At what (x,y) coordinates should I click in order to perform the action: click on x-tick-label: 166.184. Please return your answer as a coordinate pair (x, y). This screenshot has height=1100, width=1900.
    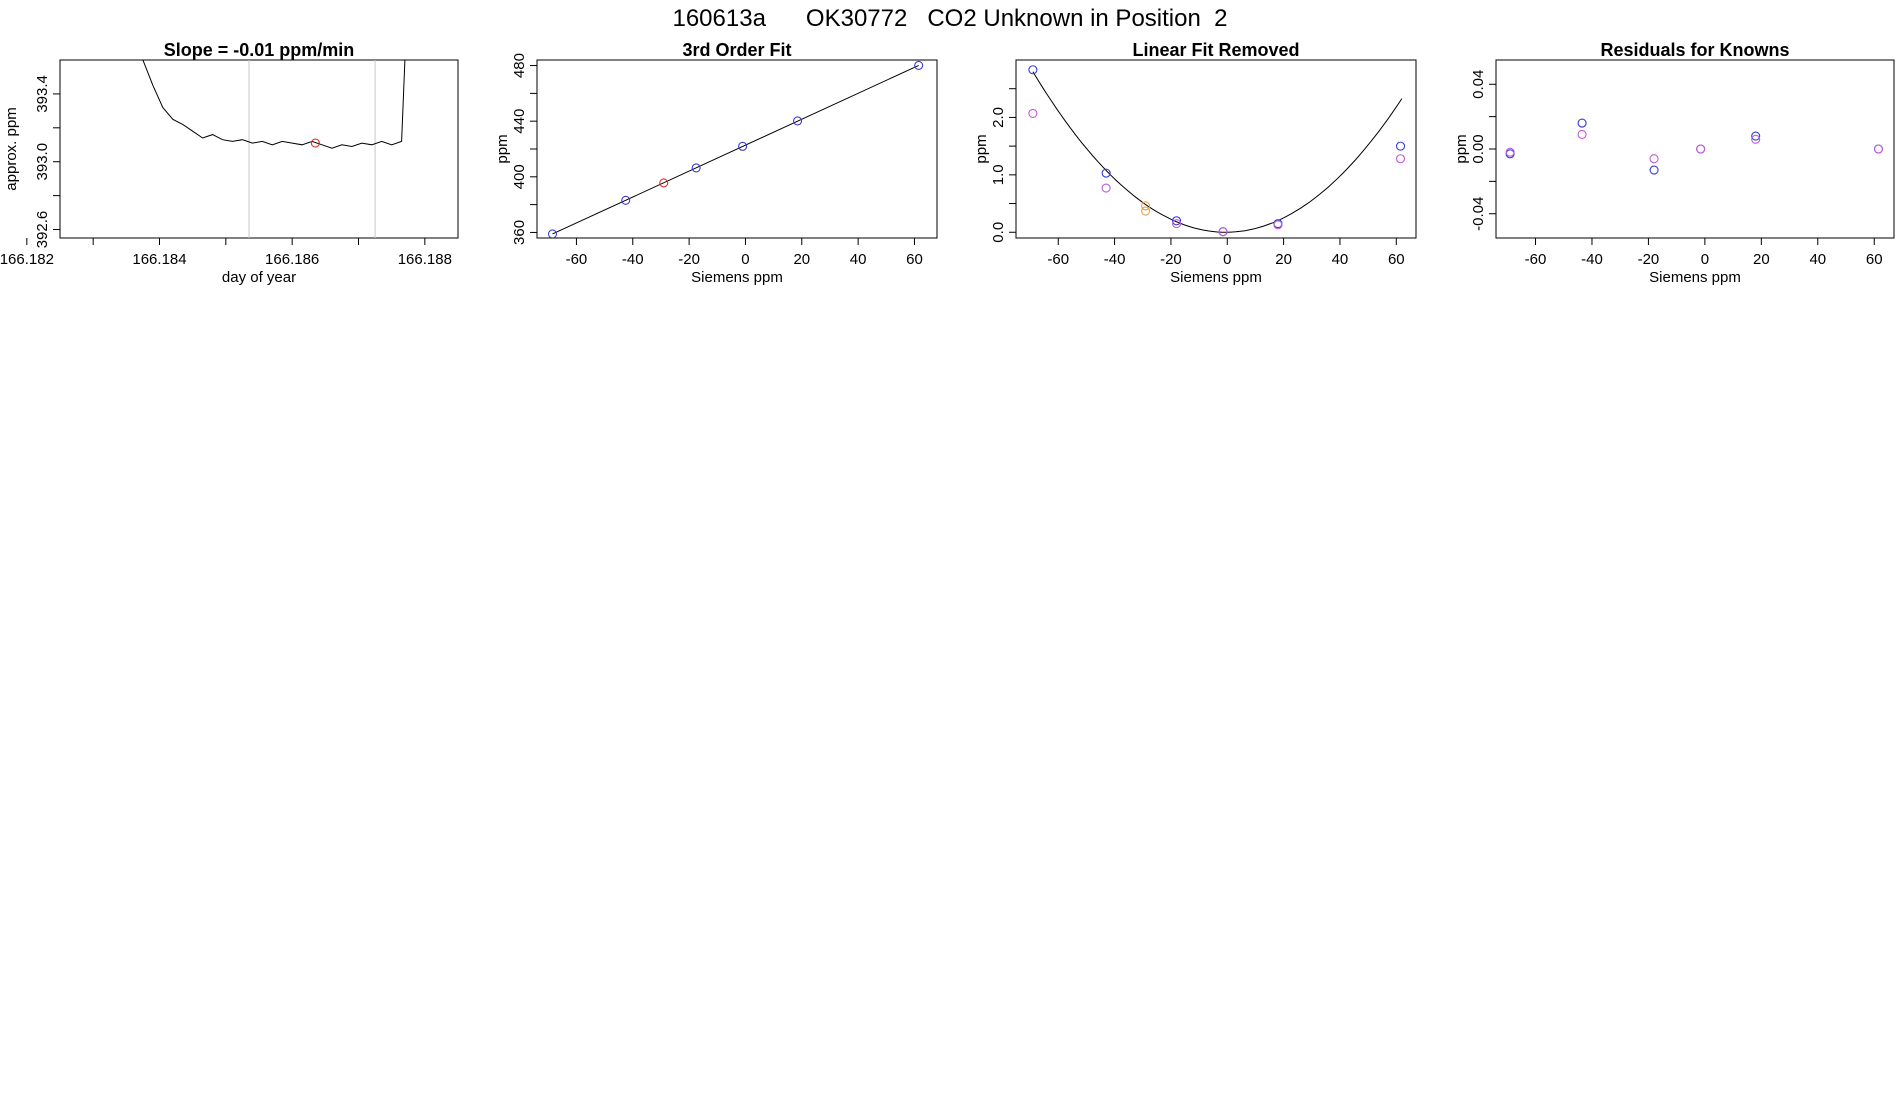
    Looking at the image, I should click on (159, 259).